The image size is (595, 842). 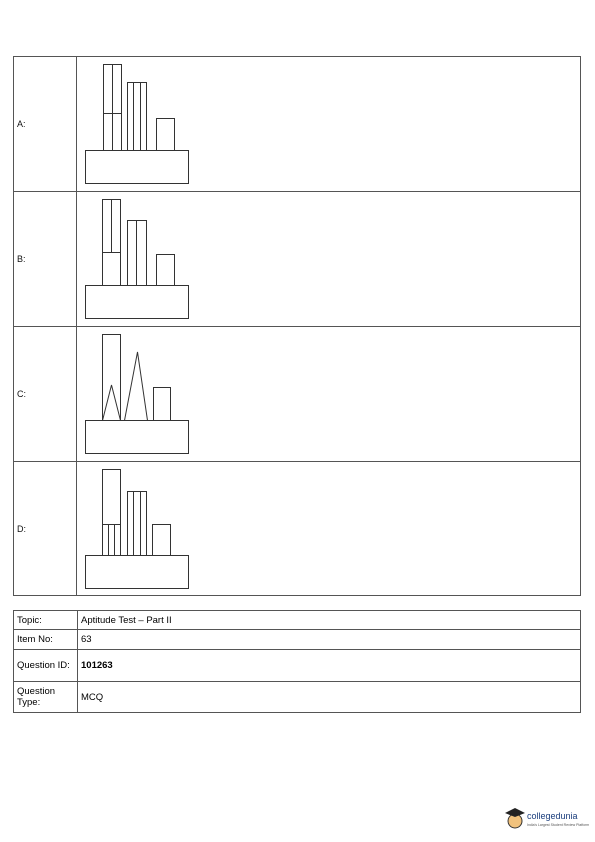 I want to click on option-label: B:, so click(x=21, y=259).